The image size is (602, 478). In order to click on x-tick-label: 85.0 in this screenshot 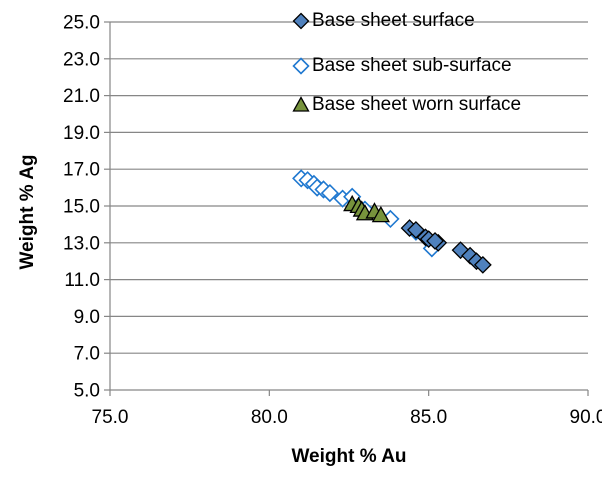, I will do `click(428, 417)`.